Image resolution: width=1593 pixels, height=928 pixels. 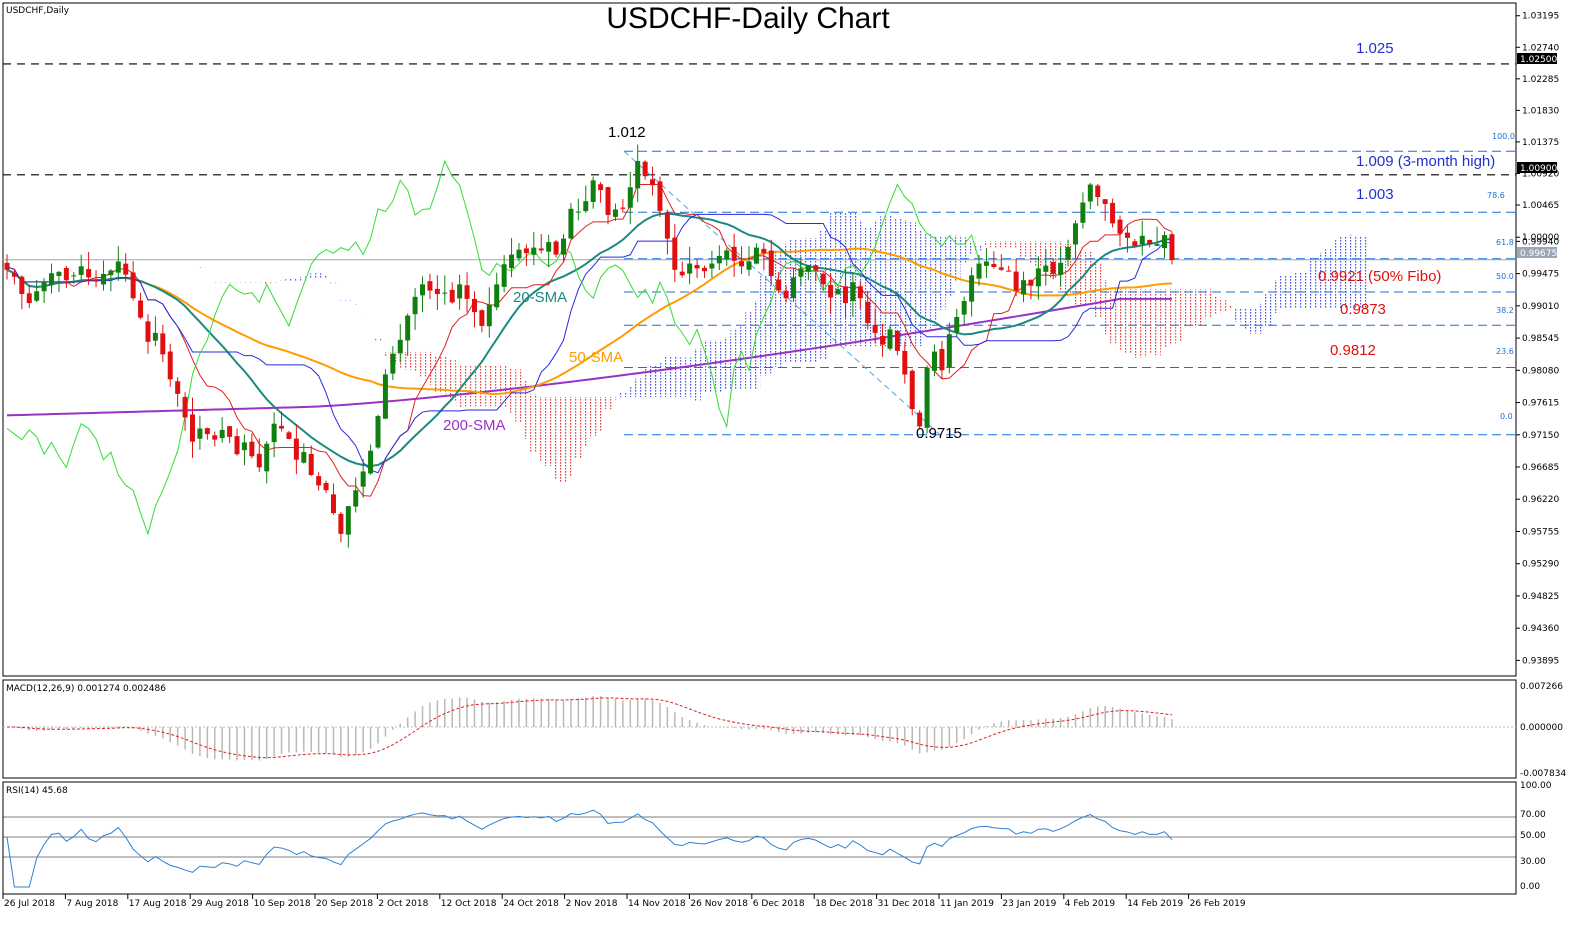 What do you see at coordinates (1540, 206) in the screenshot?
I see `y-tick-label: 1.00465` at bounding box center [1540, 206].